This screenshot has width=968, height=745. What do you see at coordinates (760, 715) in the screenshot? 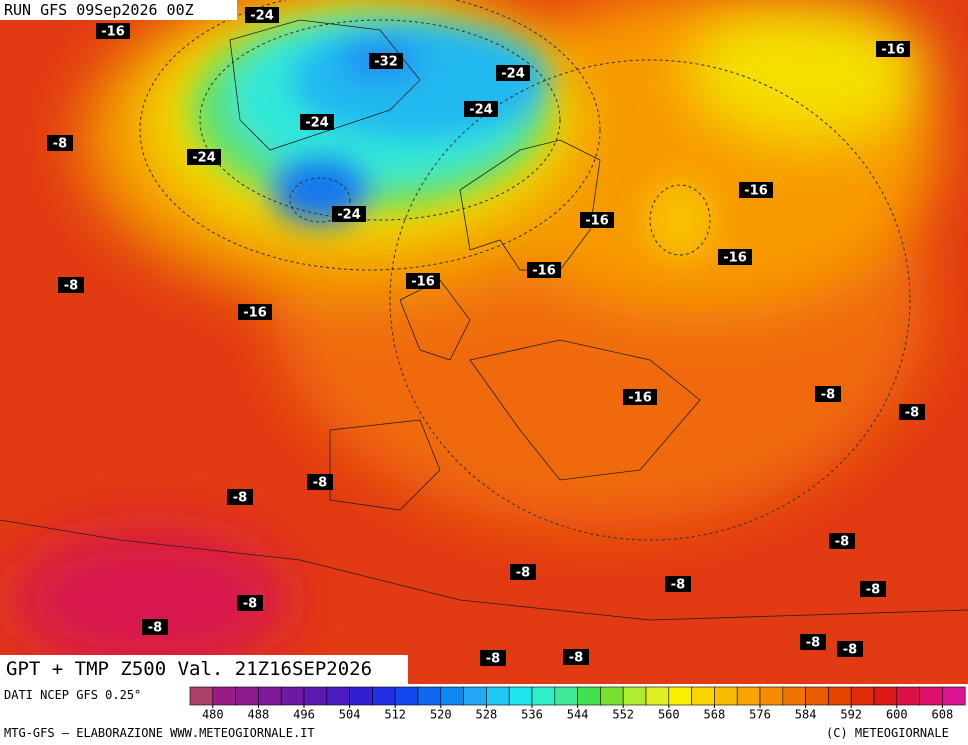
I see `colorbar-tick-label: 576` at bounding box center [760, 715].